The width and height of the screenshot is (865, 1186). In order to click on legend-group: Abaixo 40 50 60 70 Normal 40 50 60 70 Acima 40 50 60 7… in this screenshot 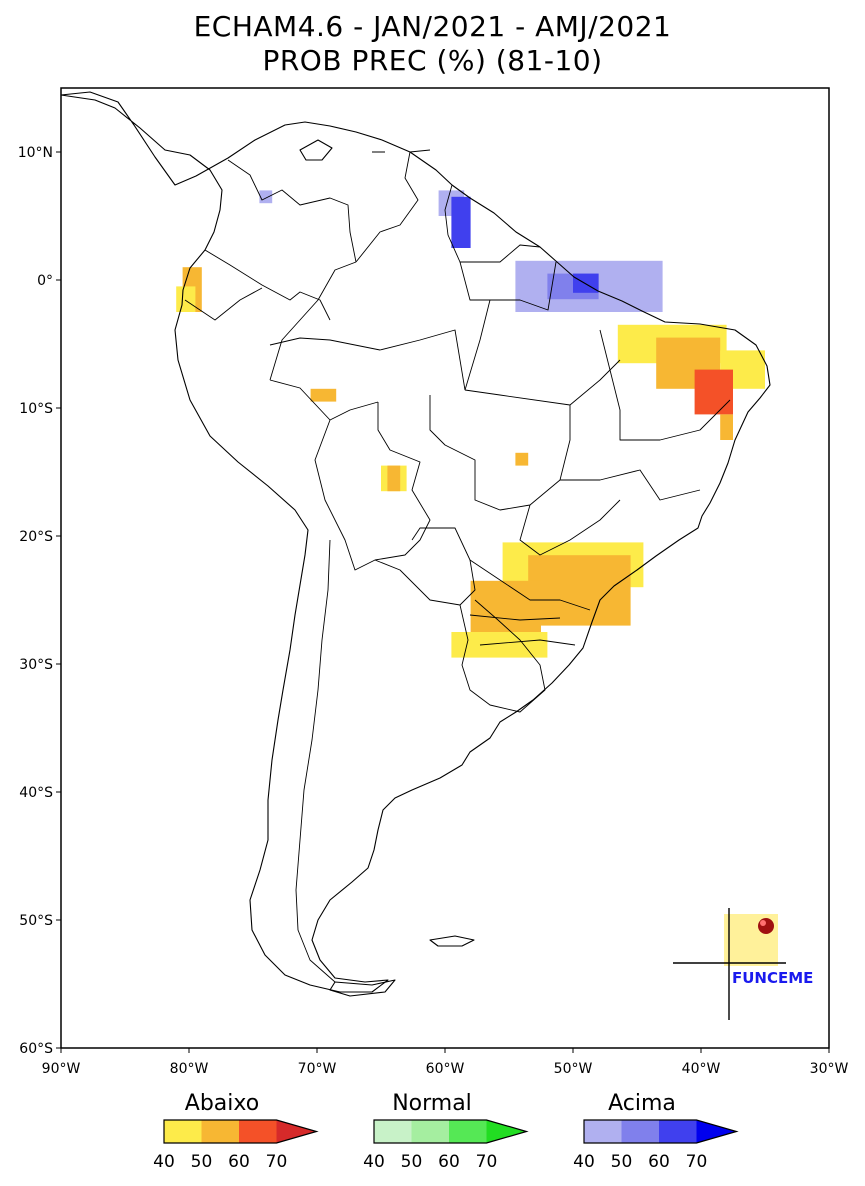, I will do `click(446, 1131)`.